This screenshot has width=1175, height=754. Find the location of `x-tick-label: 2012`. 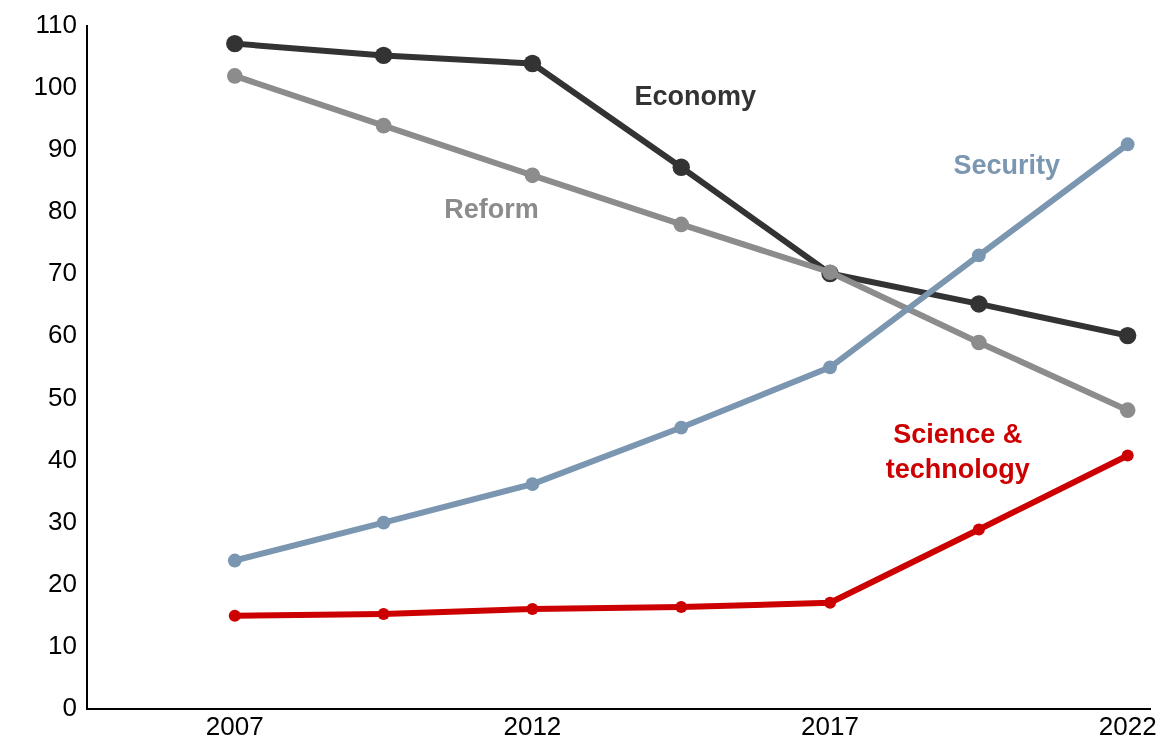

x-tick-label: 2012 is located at coordinates (532, 725).